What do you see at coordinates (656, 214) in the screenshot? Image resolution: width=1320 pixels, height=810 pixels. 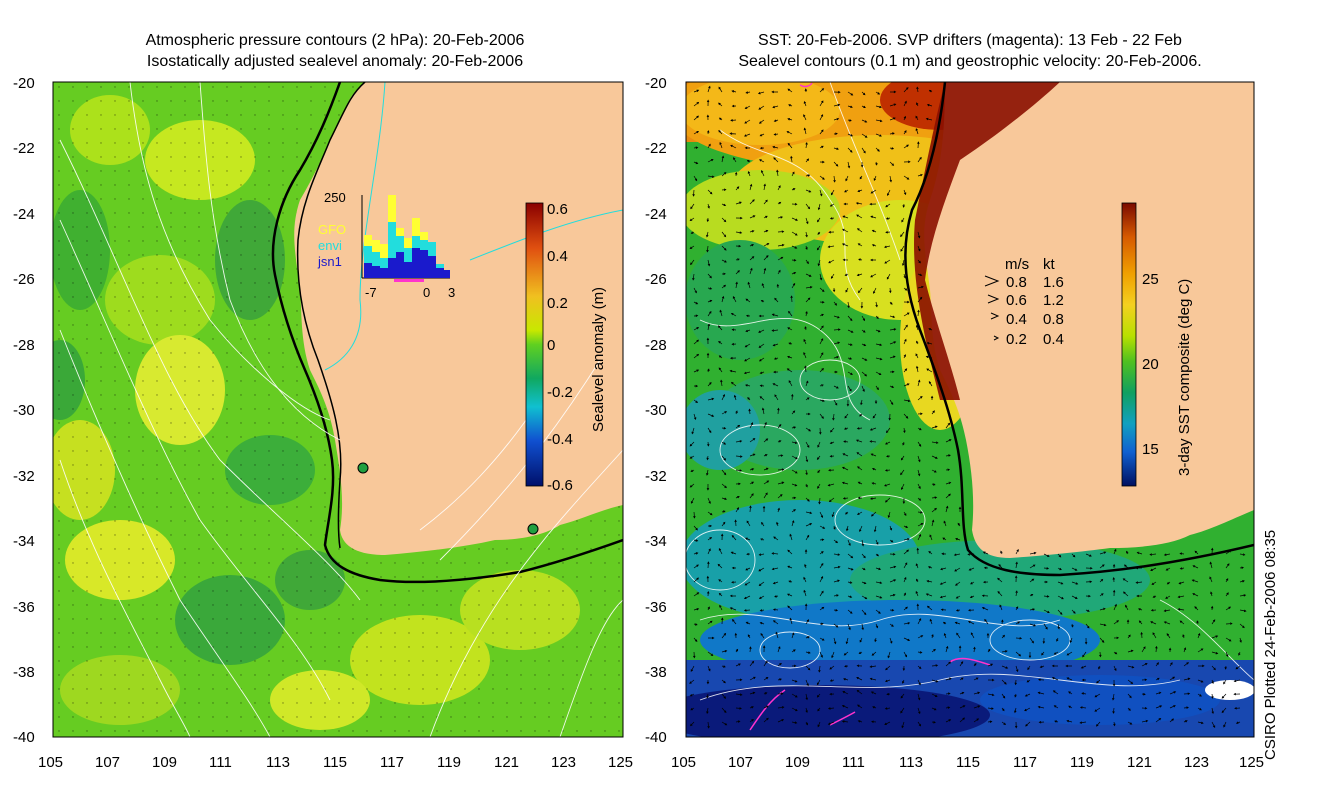 I see `lat-label: -24` at bounding box center [656, 214].